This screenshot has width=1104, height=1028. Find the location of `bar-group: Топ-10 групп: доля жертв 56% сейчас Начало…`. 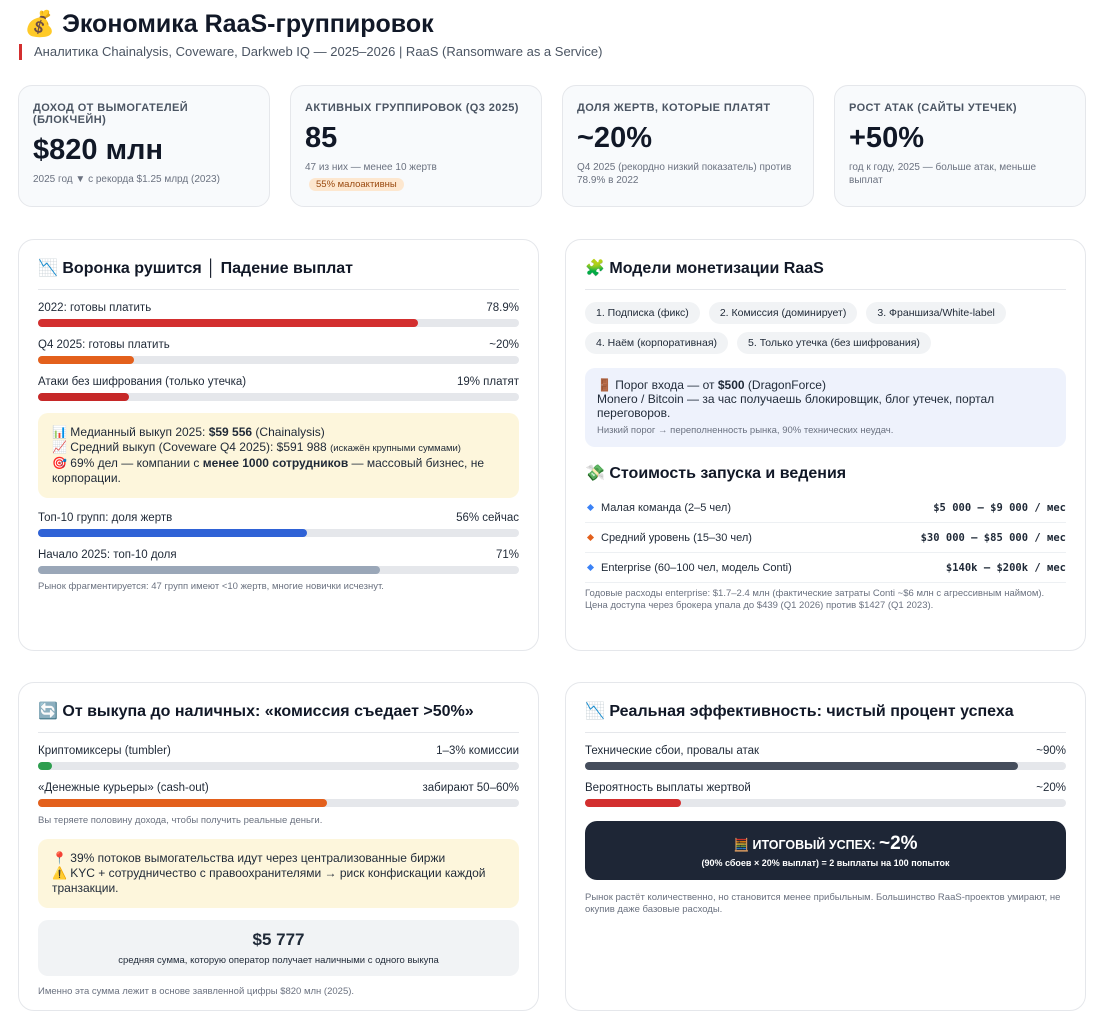

bar-group: Топ-10 групп: доля жертв 56% сейчас Начало… is located at coordinates (278, 543).